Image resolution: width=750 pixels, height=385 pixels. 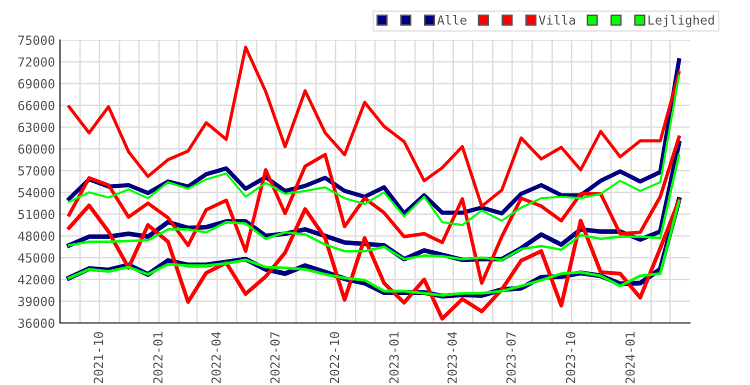 I want to click on y-tick-label: 57000, so click(x=36, y=171).